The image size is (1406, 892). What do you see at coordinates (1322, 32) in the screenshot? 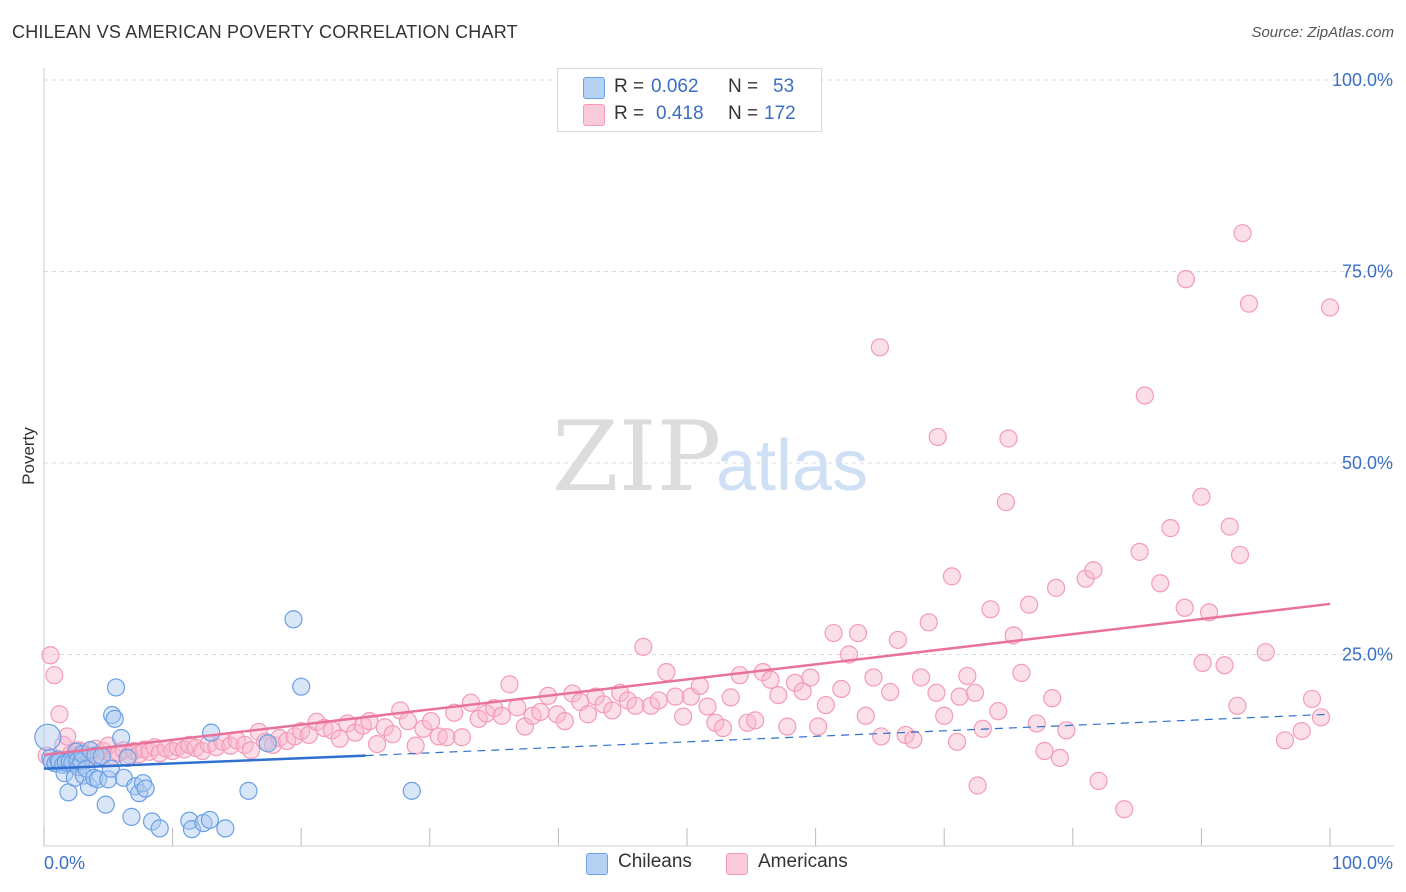
I see `source-credit: Source: ZipAtlas.com` at bounding box center [1322, 32].